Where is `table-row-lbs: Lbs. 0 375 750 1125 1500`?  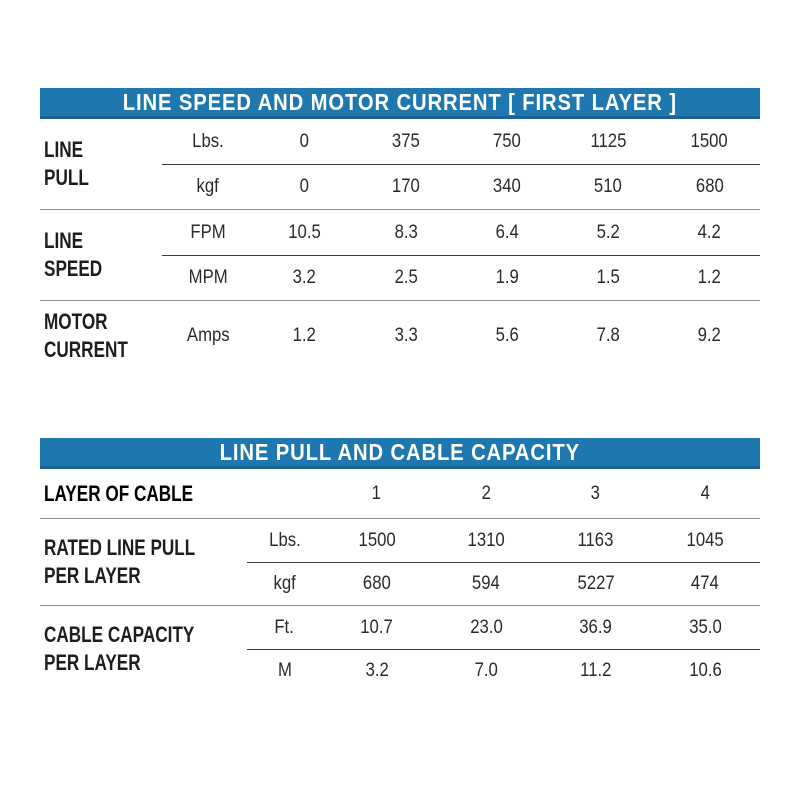
table-row-lbs: Lbs. 0 375 750 1125 1500 is located at coordinates (461, 141).